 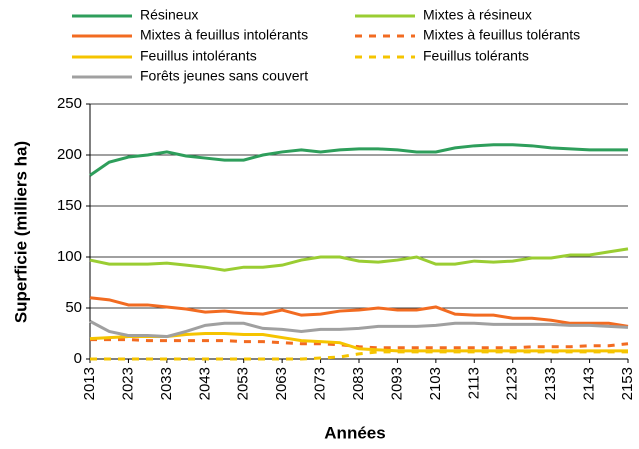 What do you see at coordinates (169, 15) in the screenshot?
I see `legend-label: Résineux` at bounding box center [169, 15].